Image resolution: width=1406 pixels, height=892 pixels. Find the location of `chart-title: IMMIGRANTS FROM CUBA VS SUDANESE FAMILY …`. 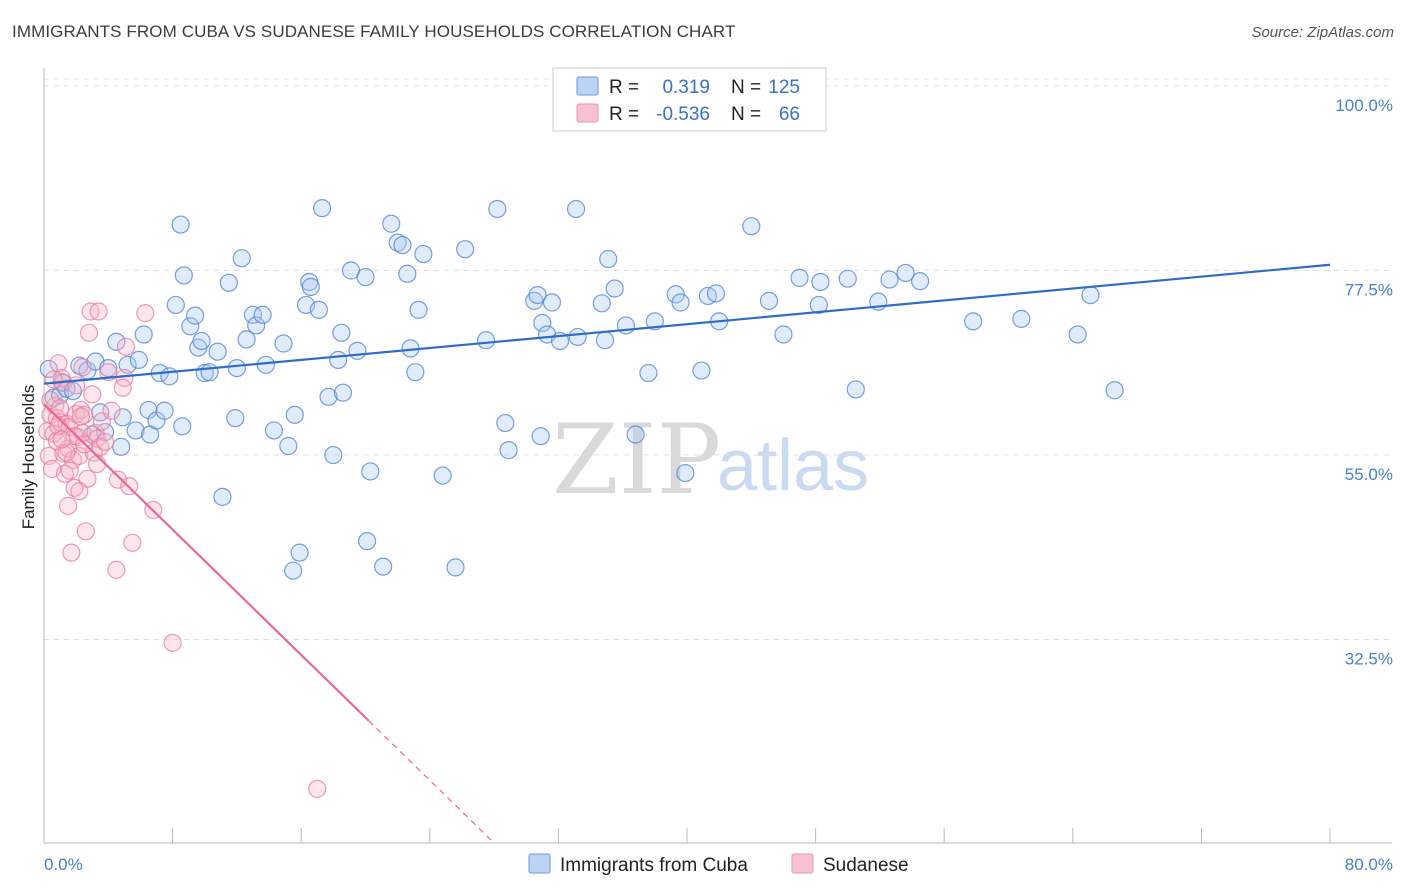

chart-title: IMMIGRANTS FROM CUBA VS SUDANESE FAMILY … is located at coordinates (374, 31).